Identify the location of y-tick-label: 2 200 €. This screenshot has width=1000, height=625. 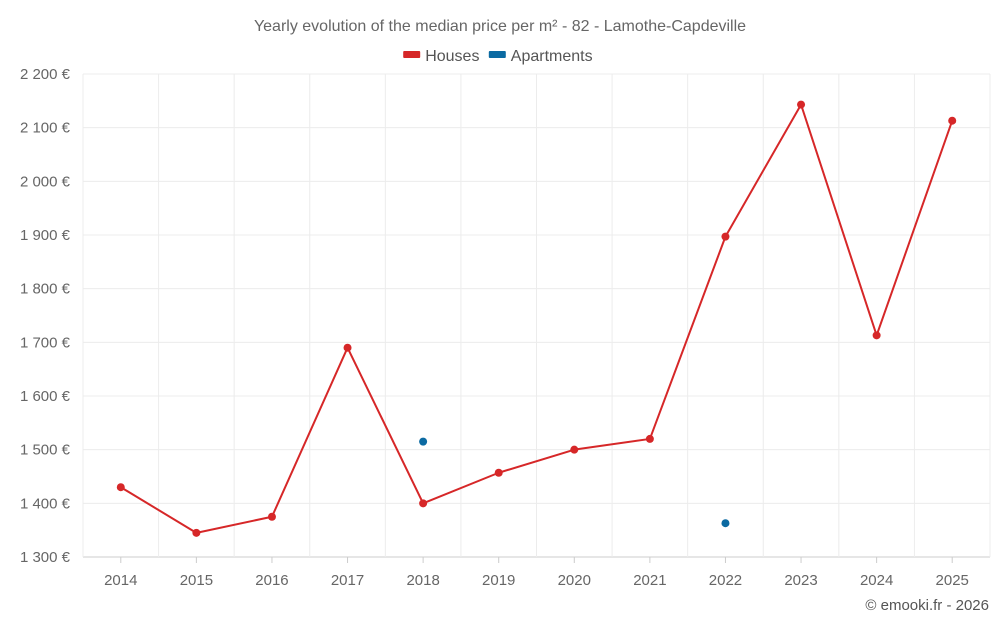
(45, 74).